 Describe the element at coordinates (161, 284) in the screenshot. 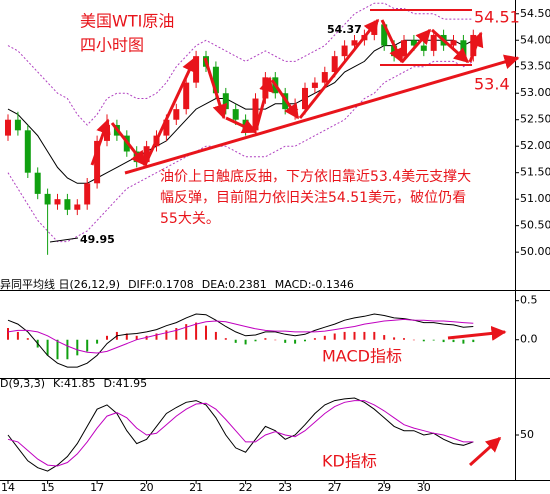

I see `panel-header: DIFF:0.1708` at that location.